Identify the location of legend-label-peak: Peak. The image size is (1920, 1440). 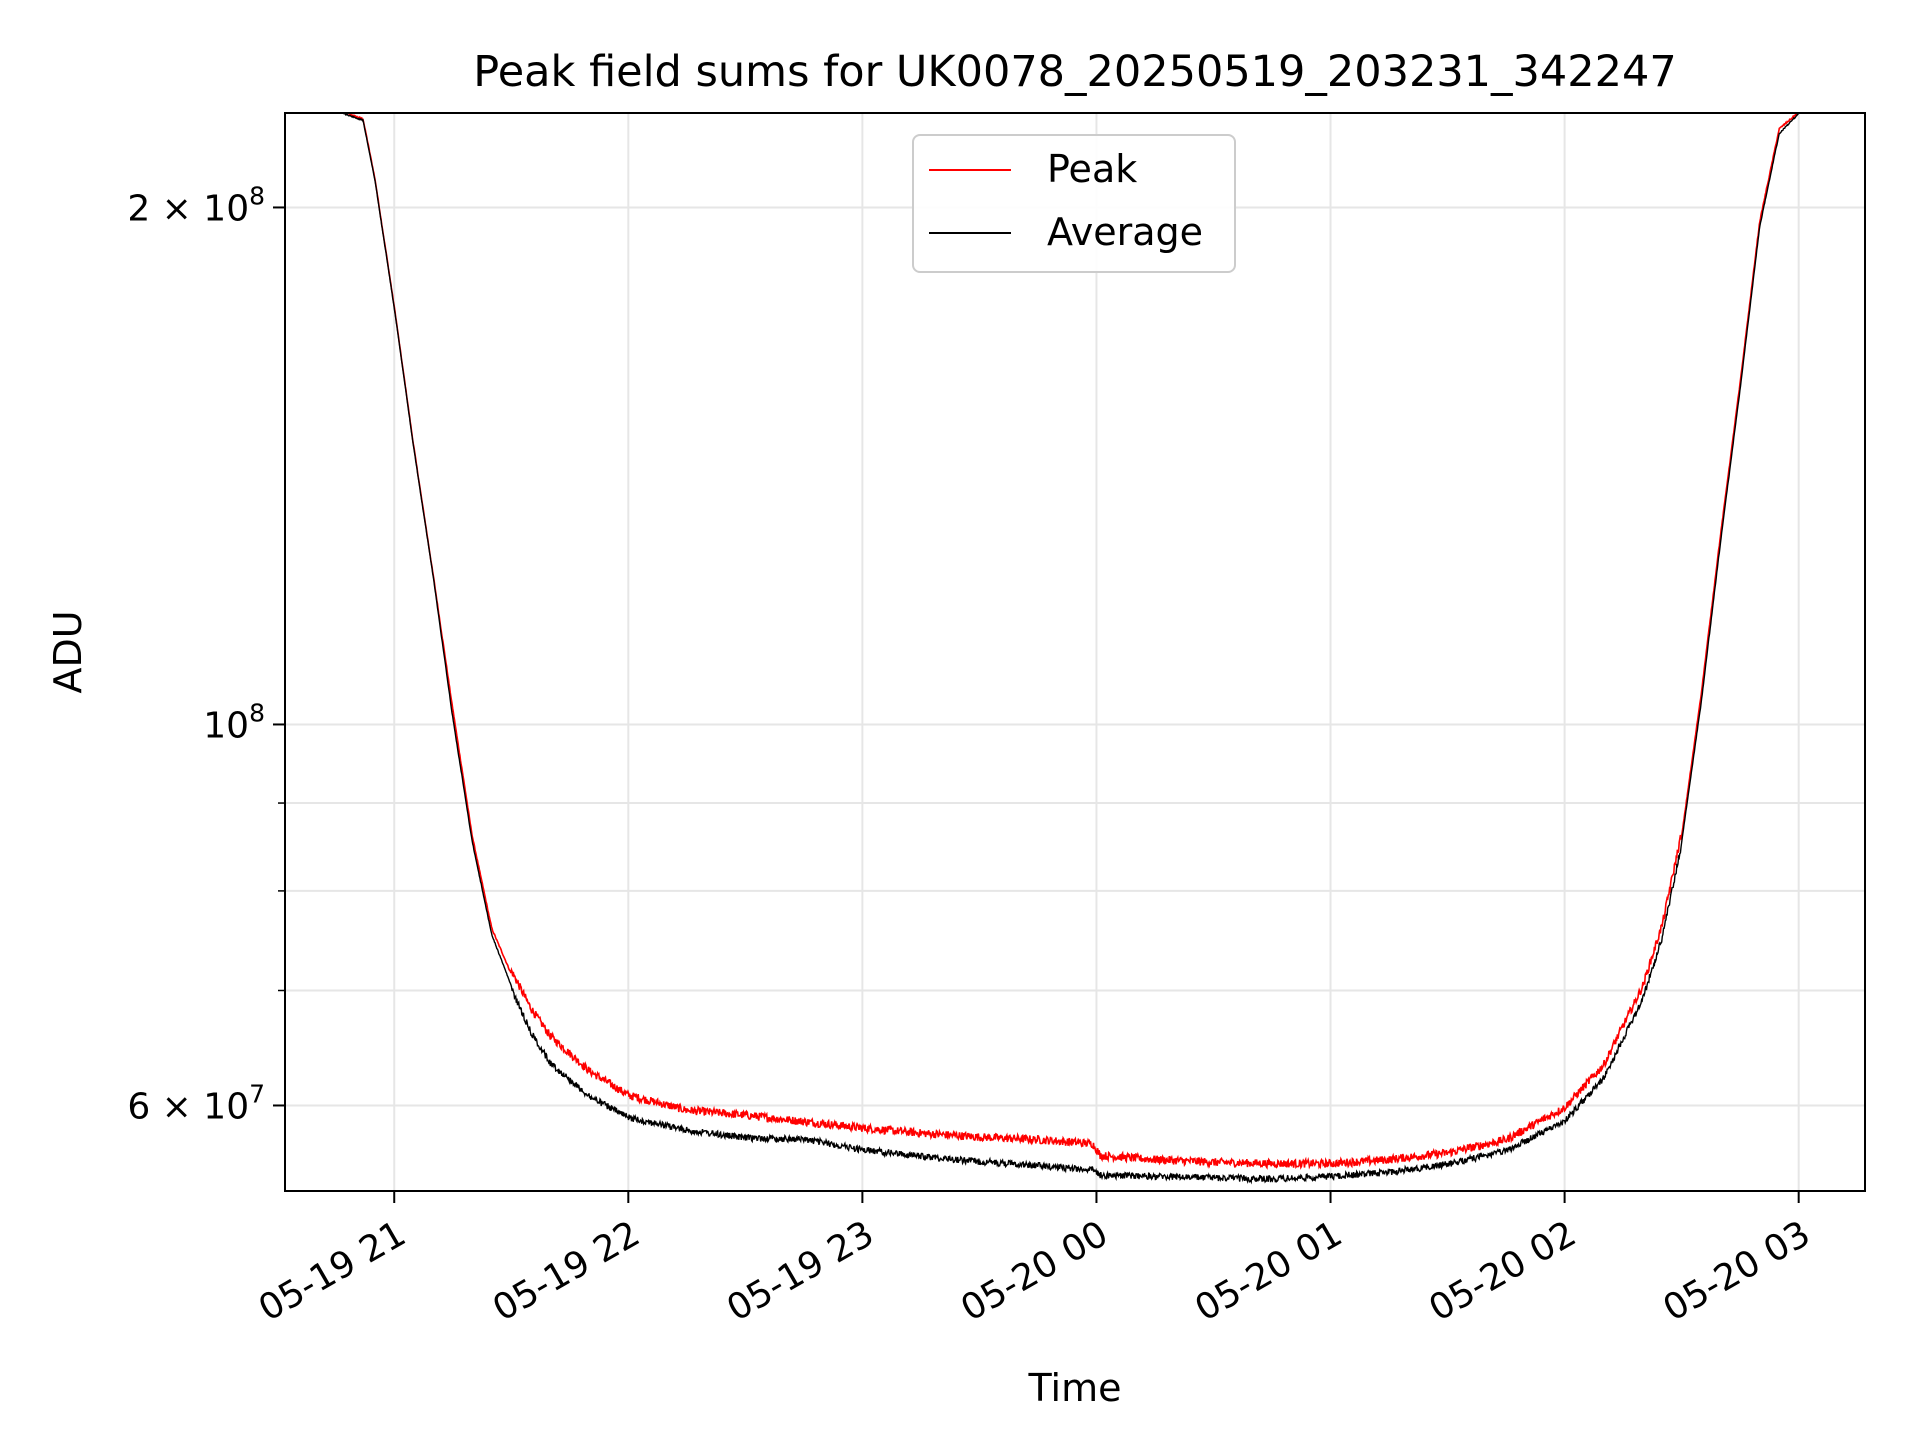
(1092, 169).